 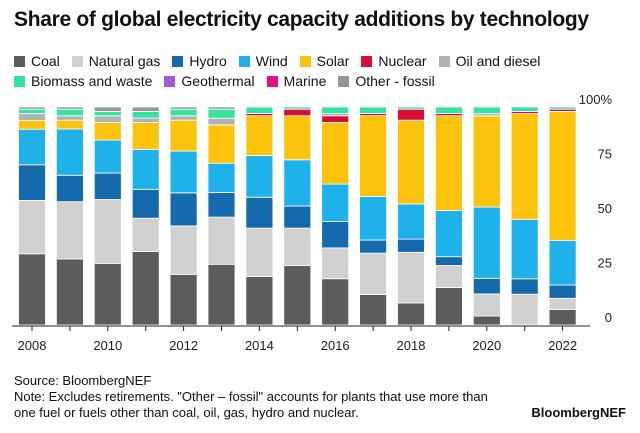 I want to click on y-tick-label: 100%, so click(x=596, y=99).